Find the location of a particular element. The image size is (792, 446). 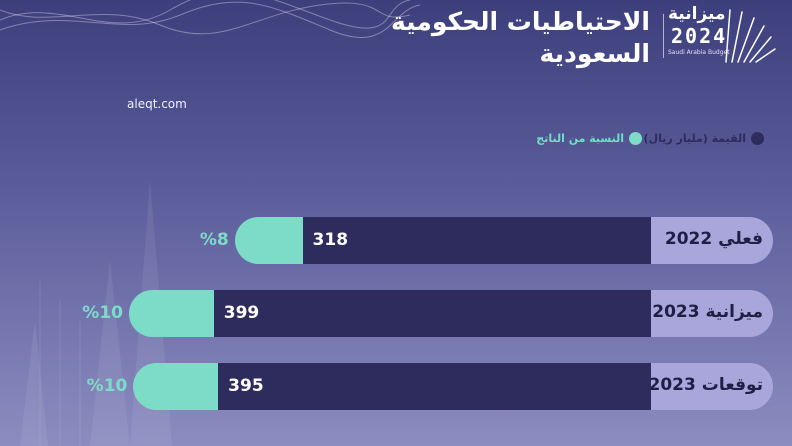

legend-item-ratio: النسبة من الناتج is located at coordinates (589, 138).